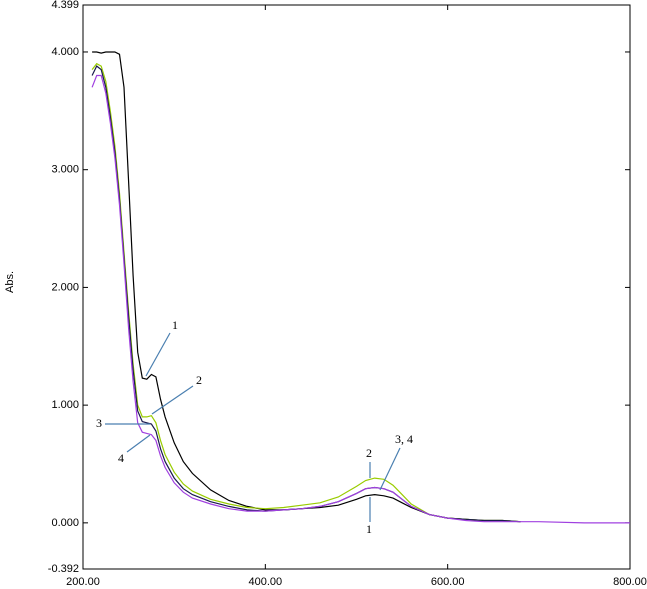 Image resolution: width=647 pixels, height=589 pixels. I want to click on y-tick-label: 0.000, so click(65, 523).